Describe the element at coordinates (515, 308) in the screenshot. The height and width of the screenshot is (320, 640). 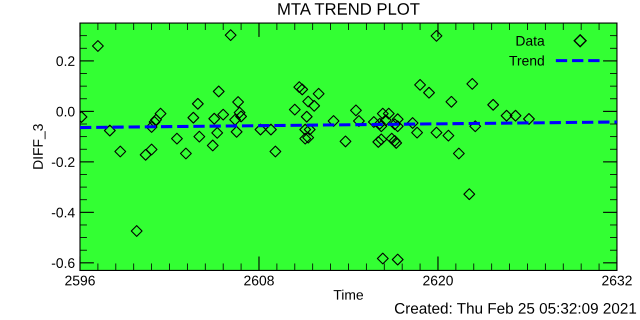
I see `text: Created: Thu Feb 25 05:32:09 2021` at that location.